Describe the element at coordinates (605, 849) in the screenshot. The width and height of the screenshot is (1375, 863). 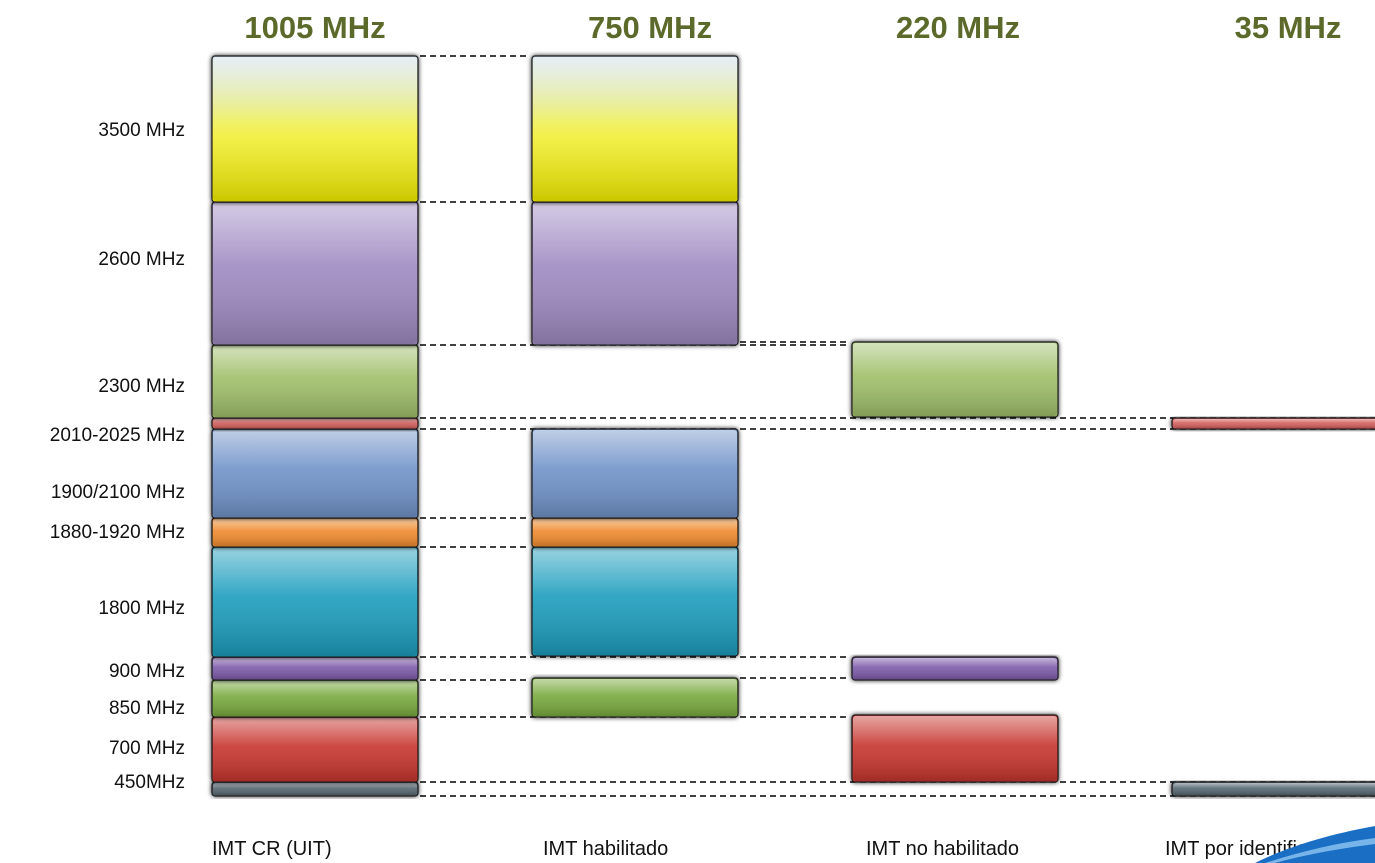
I see `column-label-habilitado: IMT habilitado` at that location.